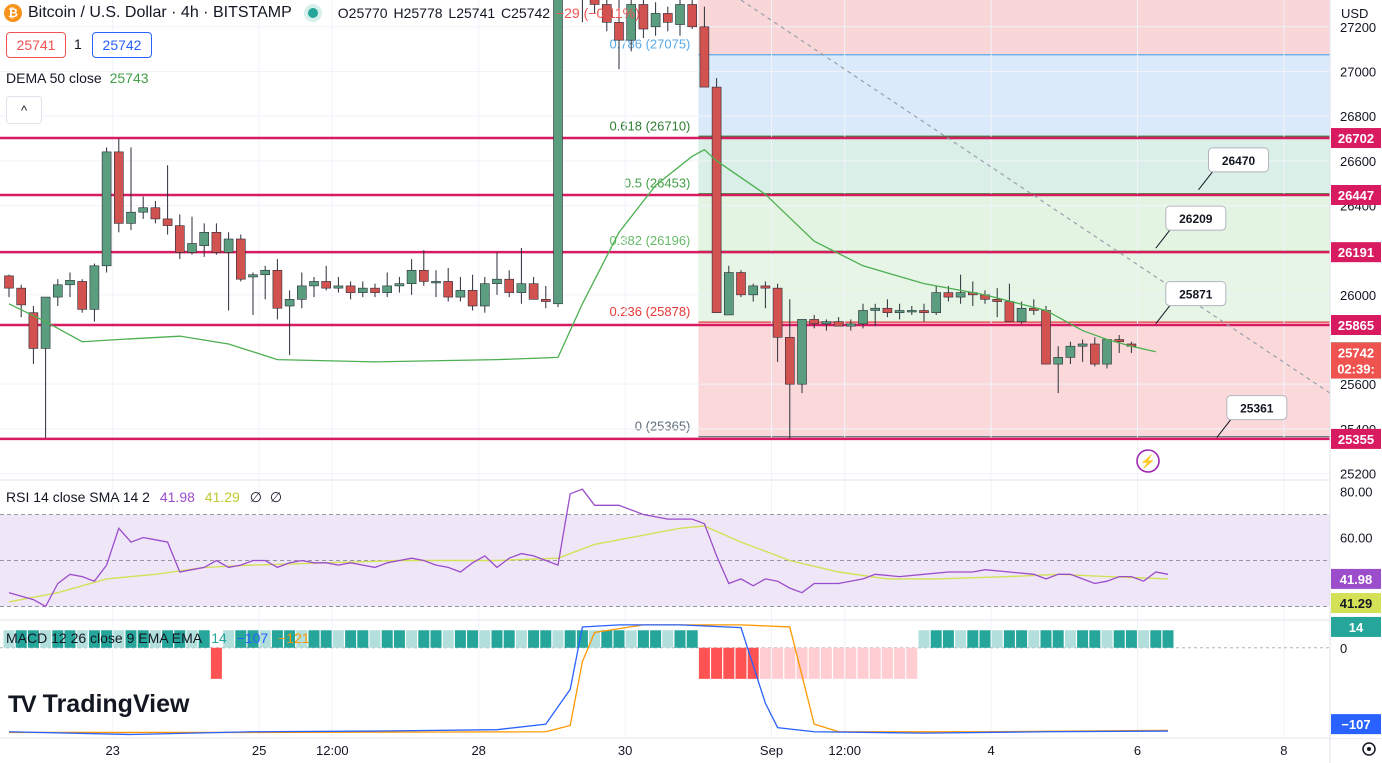  I want to click on buy-price-button: 25742, so click(122, 45).